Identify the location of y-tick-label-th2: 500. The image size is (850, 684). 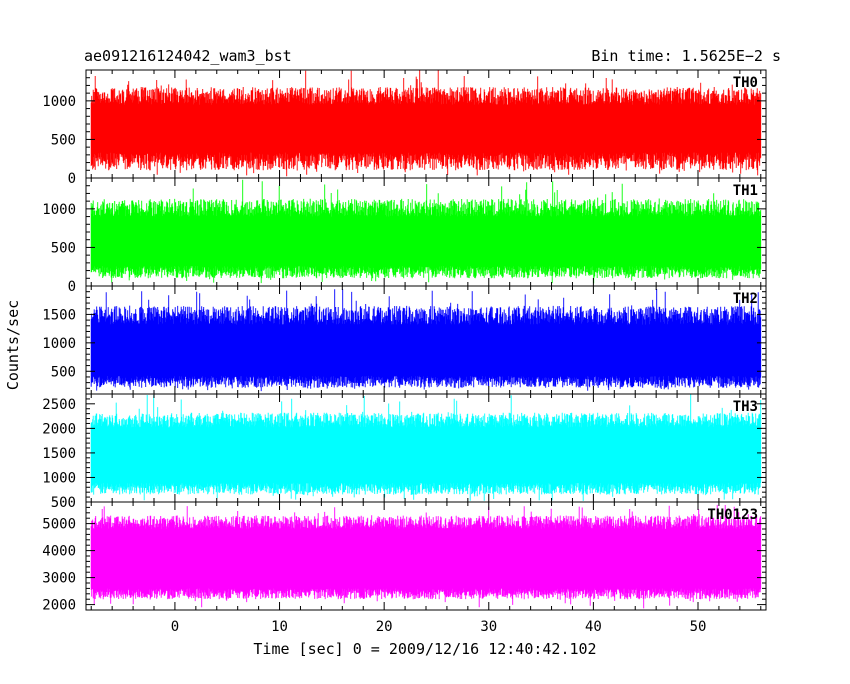
(63, 372).